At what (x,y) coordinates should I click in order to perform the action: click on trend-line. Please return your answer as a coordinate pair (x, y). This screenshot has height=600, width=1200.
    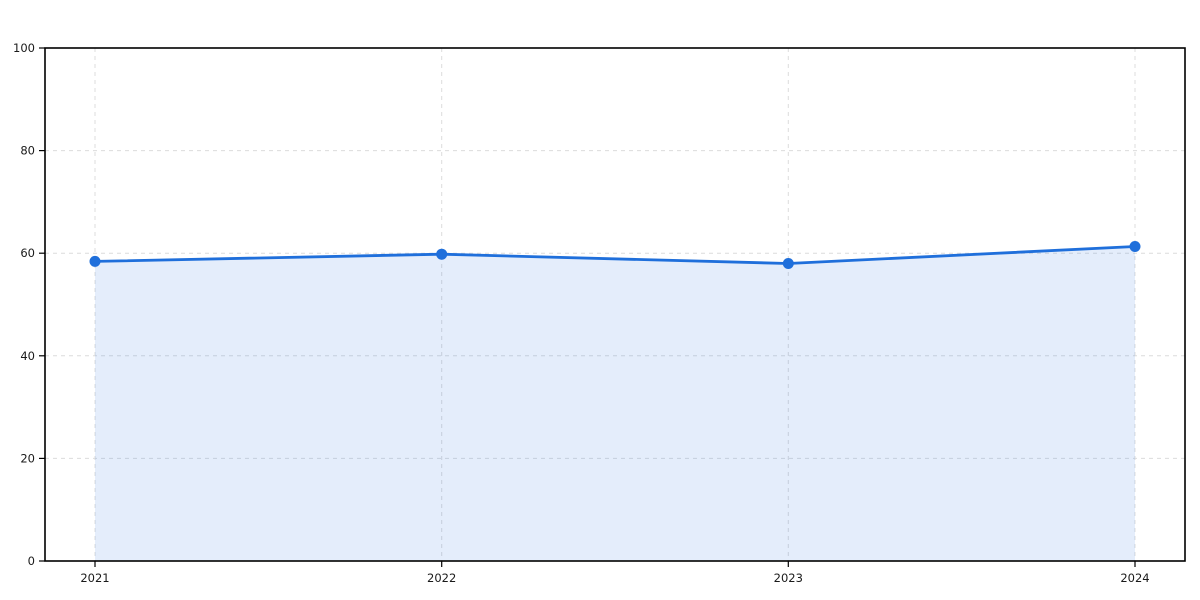
    Looking at the image, I should click on (615, 255).